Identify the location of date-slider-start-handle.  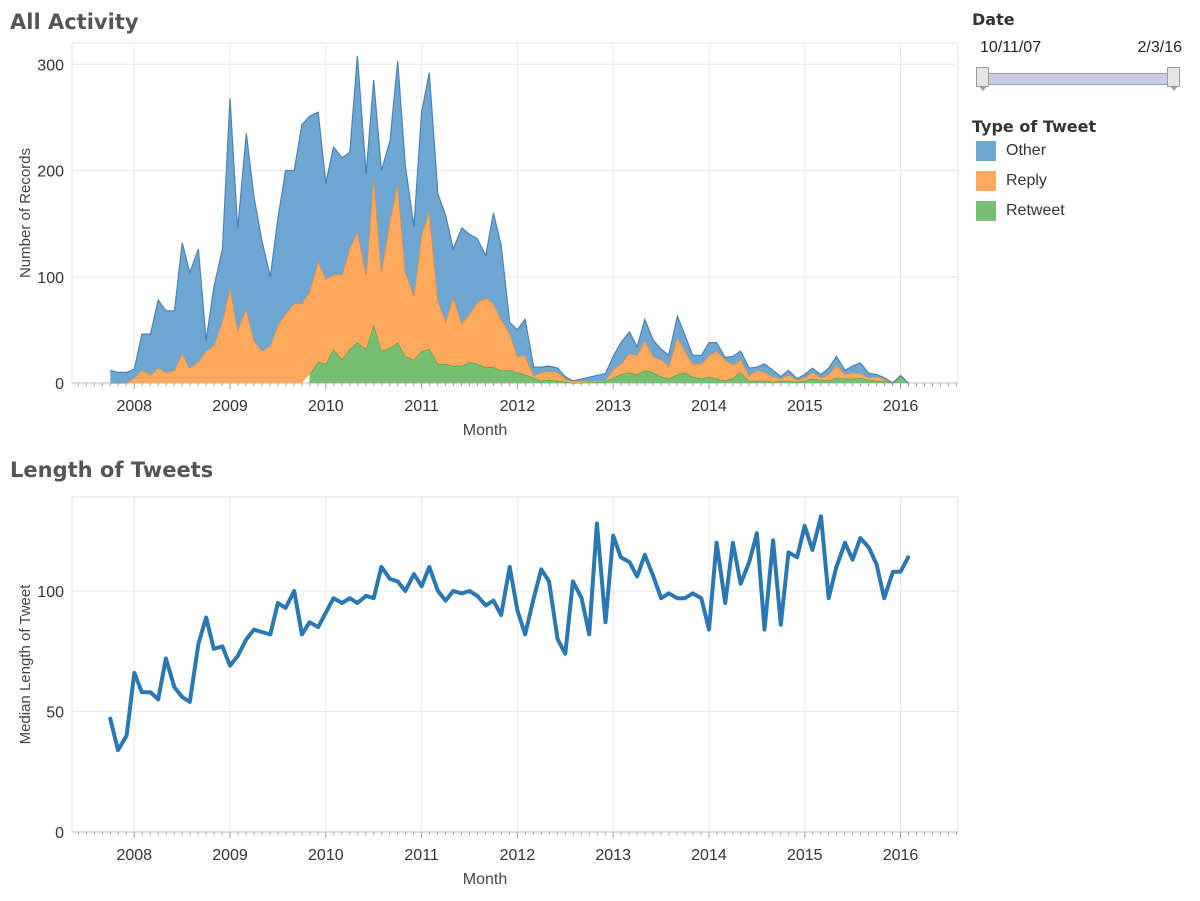
(982, 79).